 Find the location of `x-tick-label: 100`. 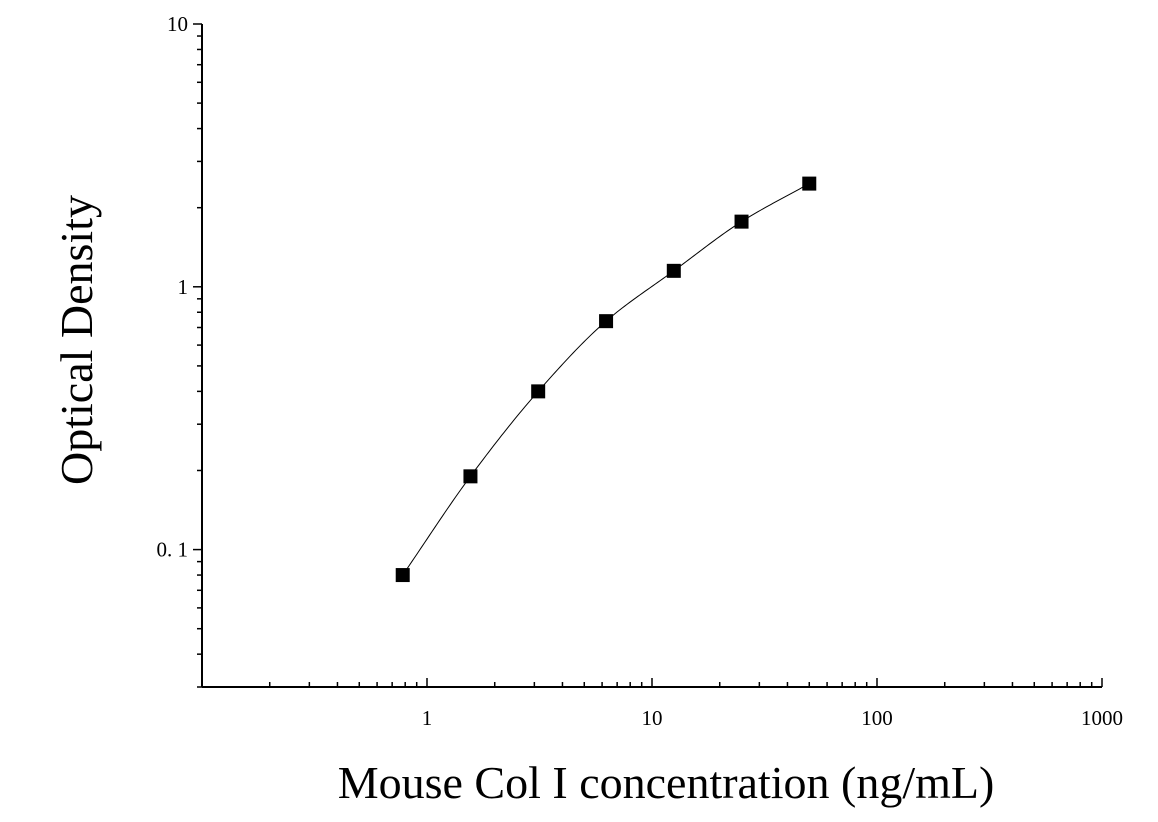

x-tick-label: 100 is located at coordinates (877, 718).